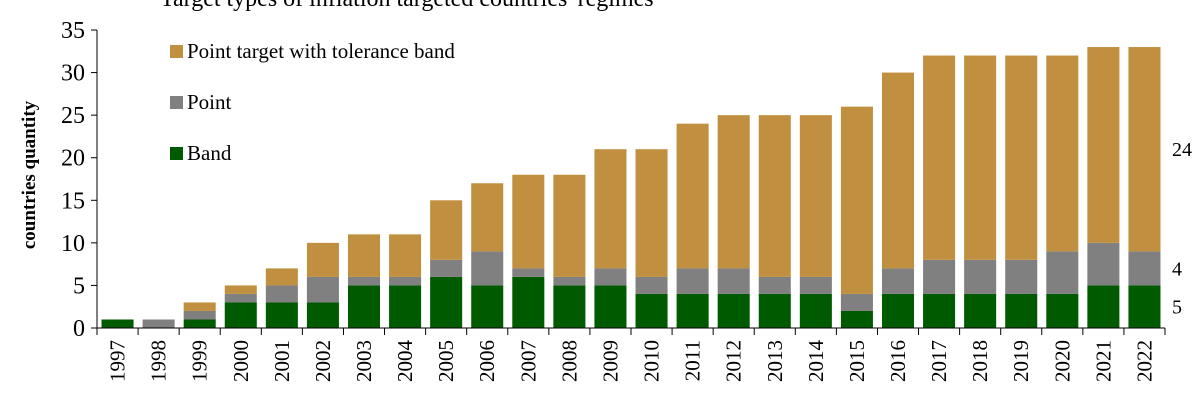  I want to click on bar-segment-point-2014, so click(815, 285).